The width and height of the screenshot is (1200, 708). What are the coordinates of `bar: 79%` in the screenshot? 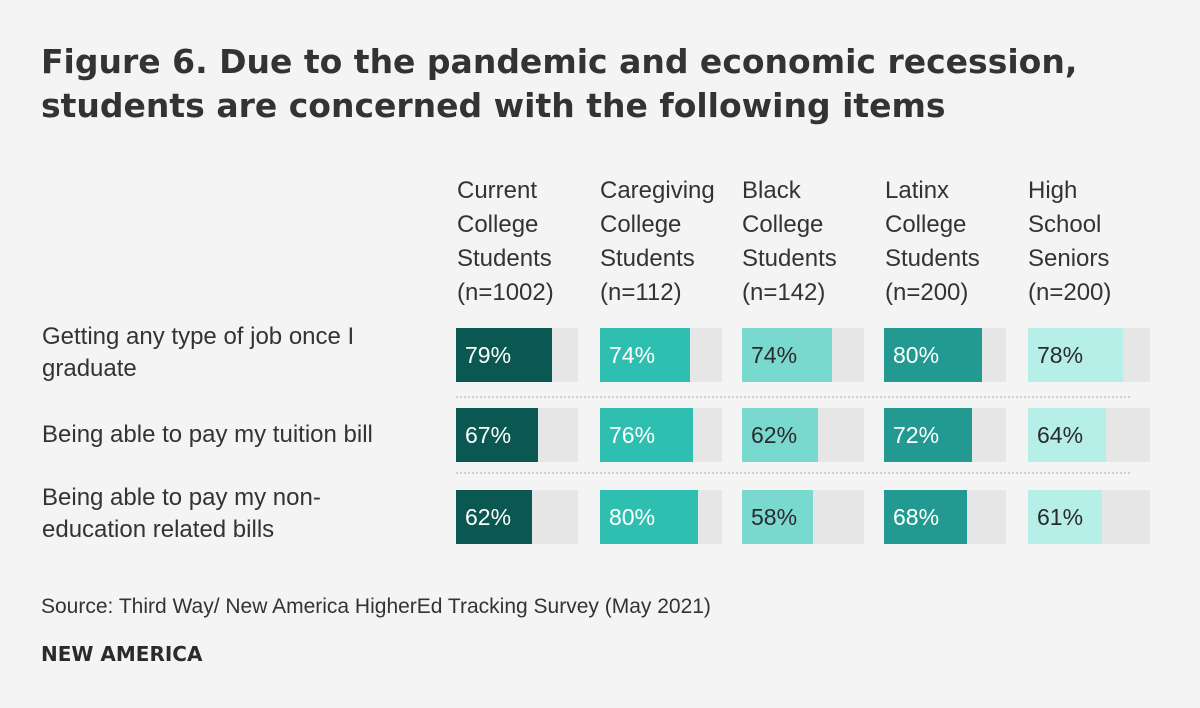 It's located at (504, 355).